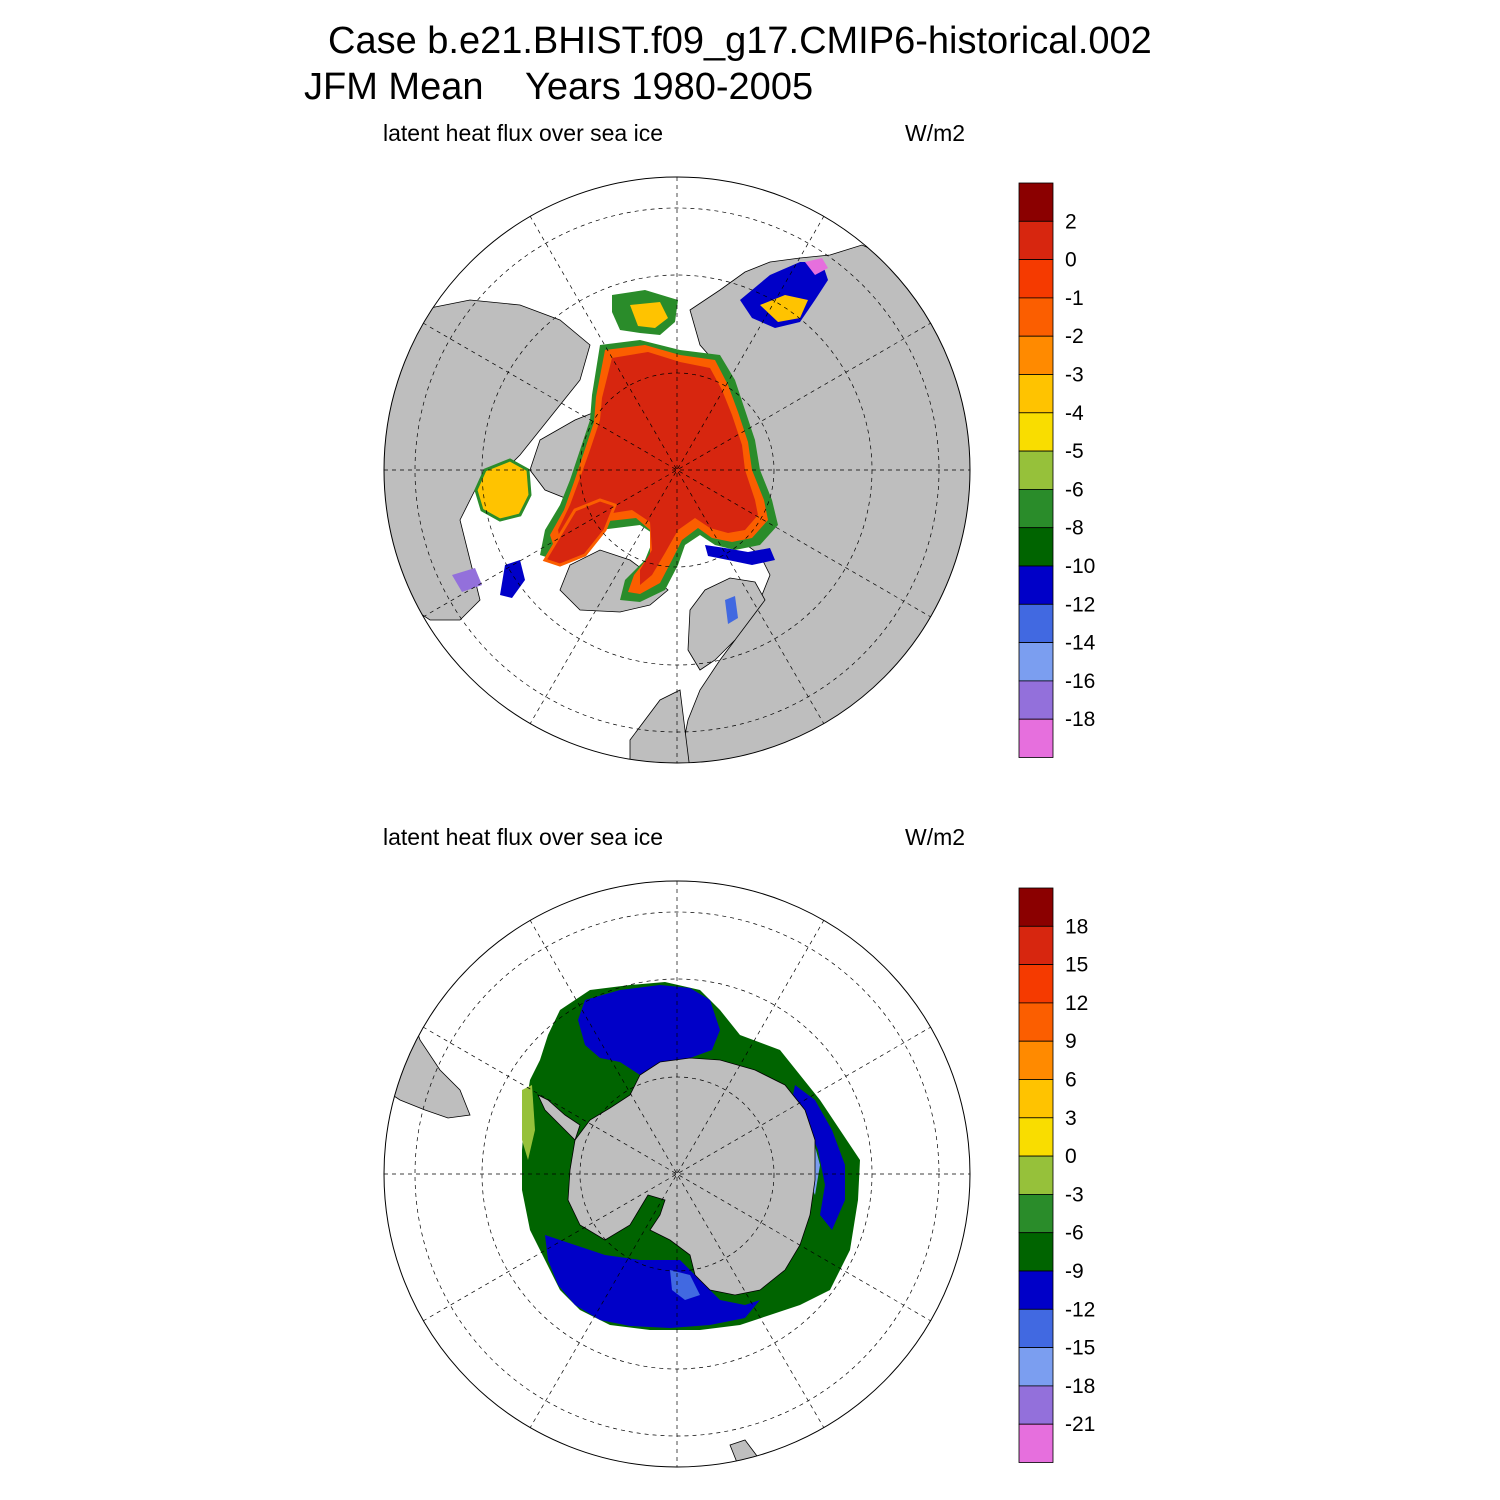  I want to click on colorbar-tick-label: 3, so click(1071, 1118).